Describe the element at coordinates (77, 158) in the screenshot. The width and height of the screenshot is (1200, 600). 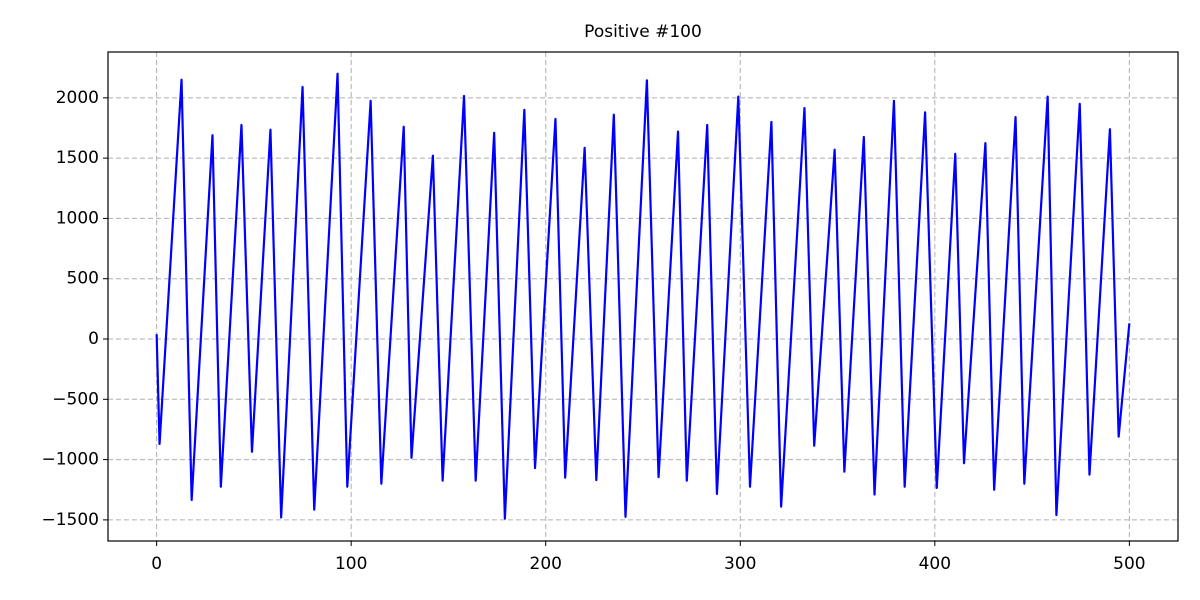
I see `y-tick-label: 1500` at that location.